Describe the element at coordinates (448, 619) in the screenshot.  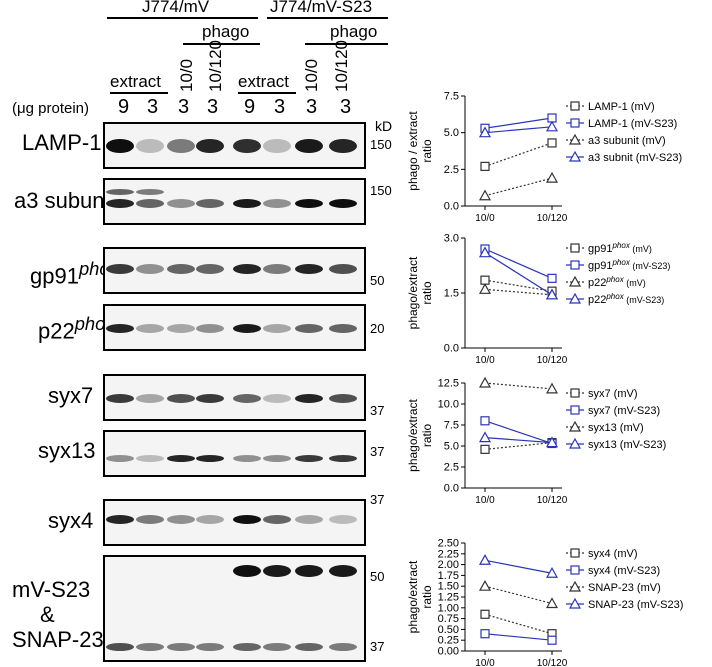
I see `y-tick-label: 0.75` at that location.